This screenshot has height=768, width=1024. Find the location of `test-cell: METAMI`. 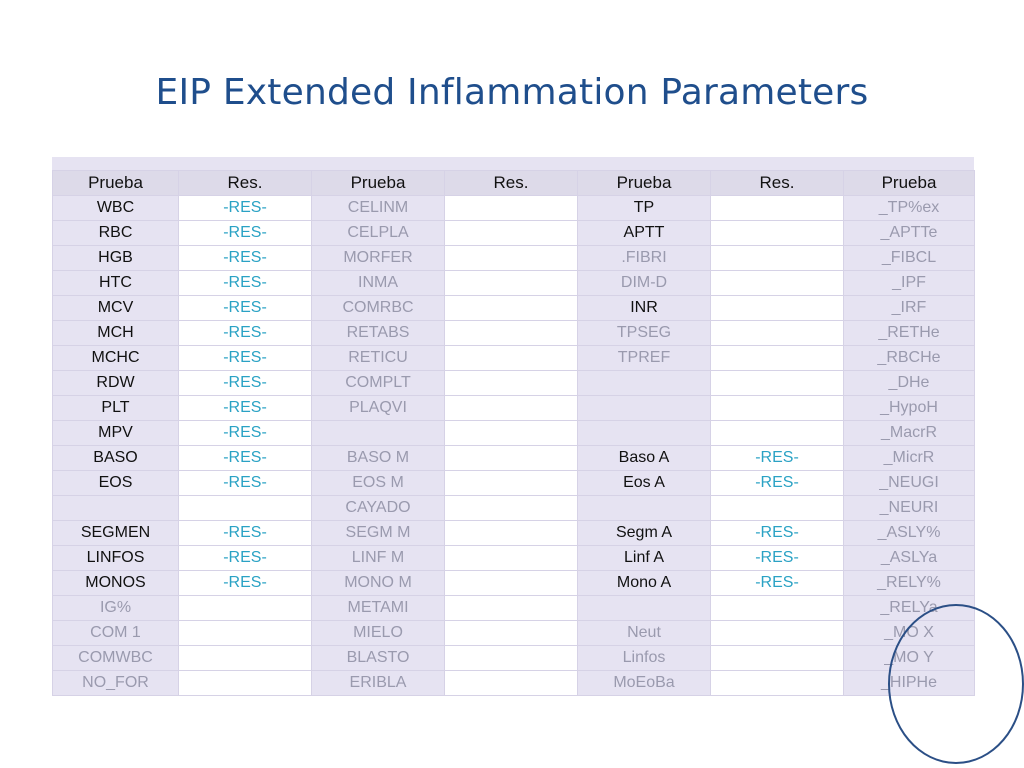

test-cell: METAMI is located at coordinates (378, 608).